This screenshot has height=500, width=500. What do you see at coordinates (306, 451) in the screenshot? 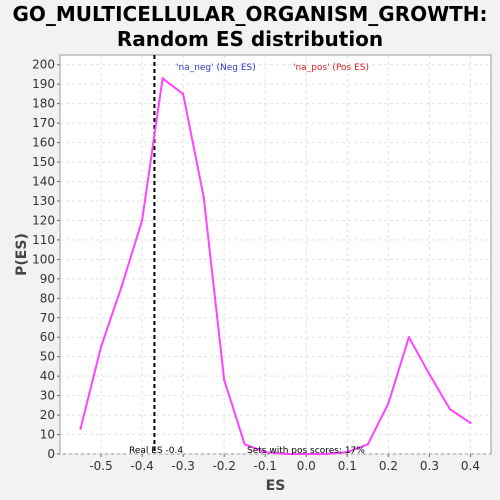
I see `sets-pos-scores-label: Sets with pos scores: 17%` at bounding box center [306, 451].